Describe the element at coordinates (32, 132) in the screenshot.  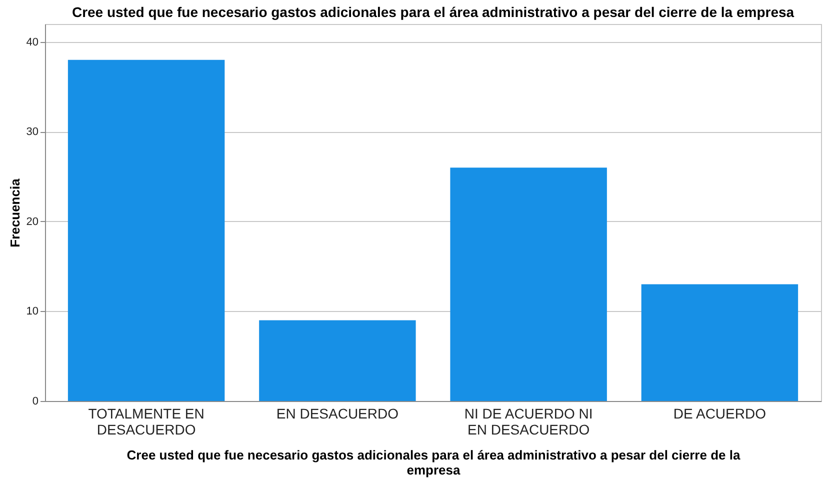
I see `y-tick-label: 30` at that location.